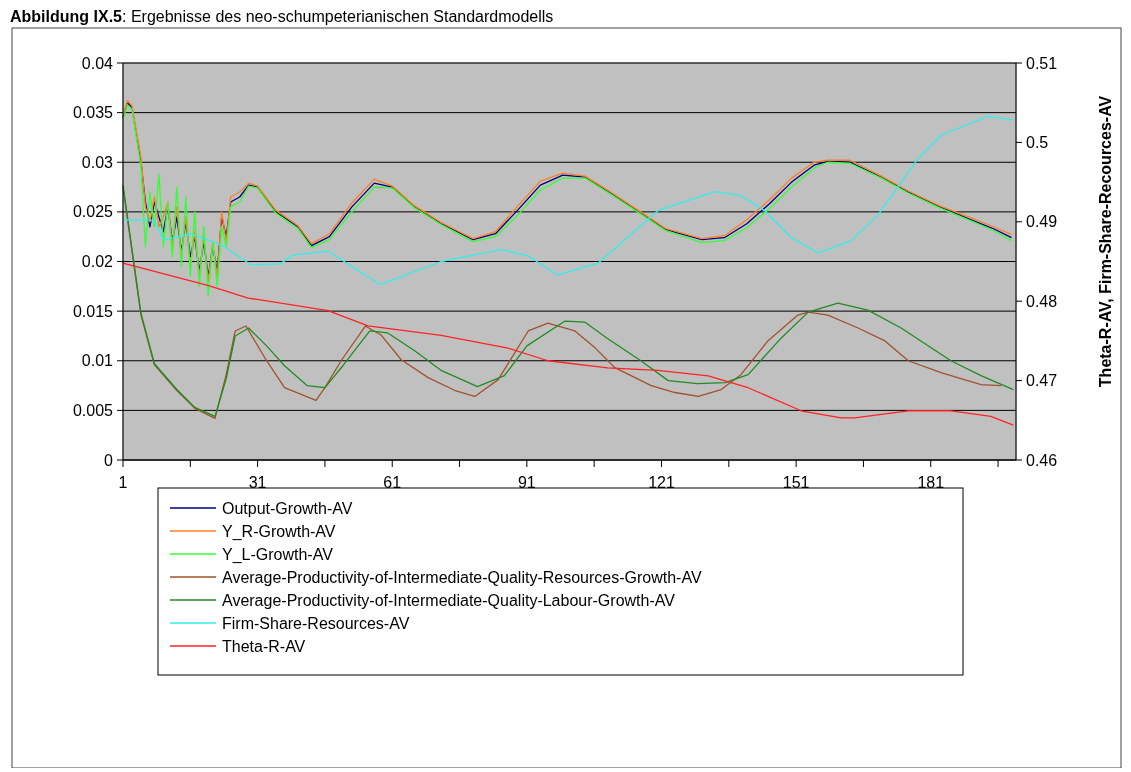 This screenshot has width=1131, height=772. What do you see at coordinates (462, 577) in the screenshot?
I see `legend-label: Average-Productivity-of-Intermediate-Quality-Resources-Growth-AV` at bounding box center [462, 577].